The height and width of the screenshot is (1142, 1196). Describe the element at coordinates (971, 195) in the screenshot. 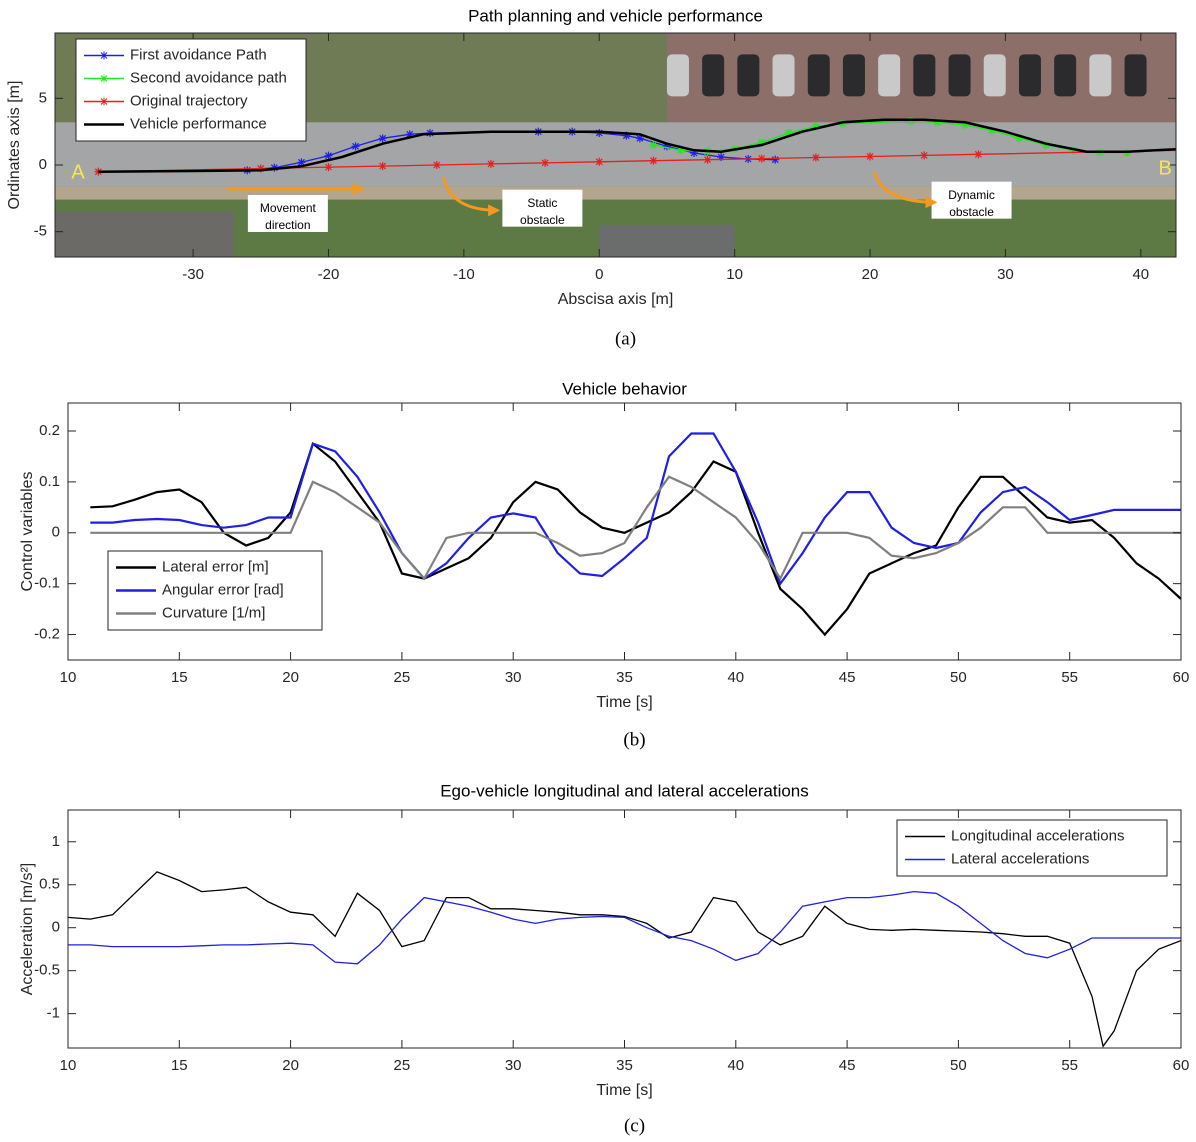

I see `annotation: Dynamic` at that location.